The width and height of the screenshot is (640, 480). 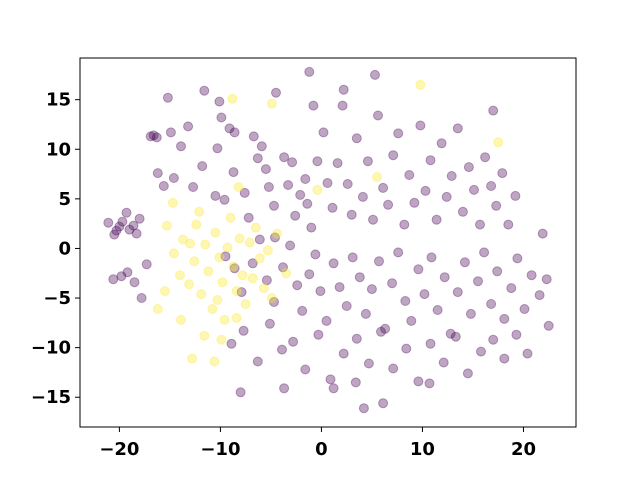 I want to click on y-tick-label: 0, so click(x=64, y=248).